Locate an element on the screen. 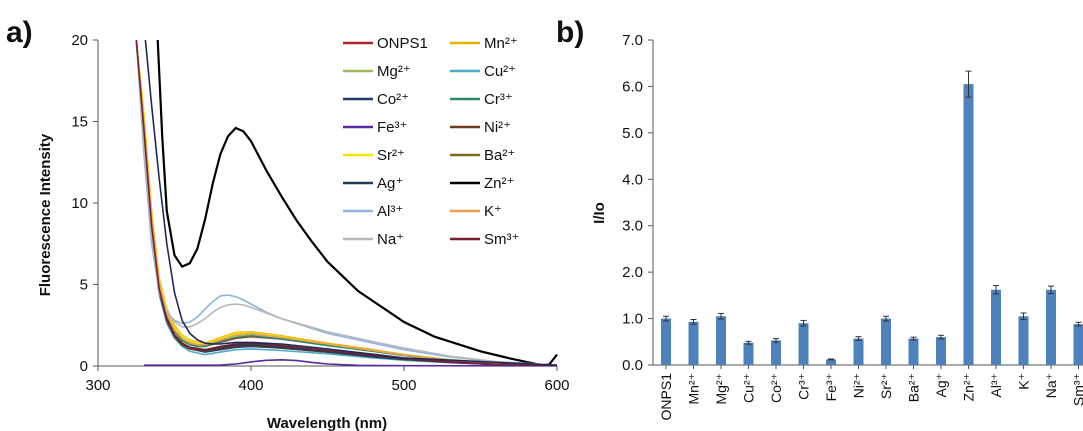 Image resolution: width=1083 pixels, height=431 pixels. legend-label: Na⁺ is located at coordinates (390, 239).